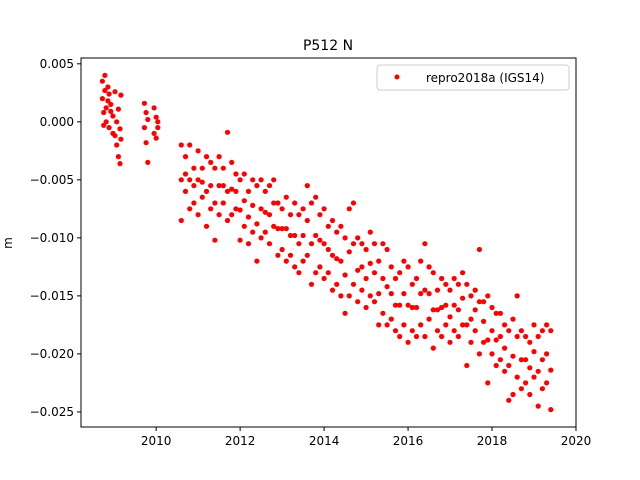 This screenshot has width=640, height=480. I want to click on y-axis: 0.005 0.000 −0.005 −0.010 −0.015 −0.020 −0.025, so click(55, 238).